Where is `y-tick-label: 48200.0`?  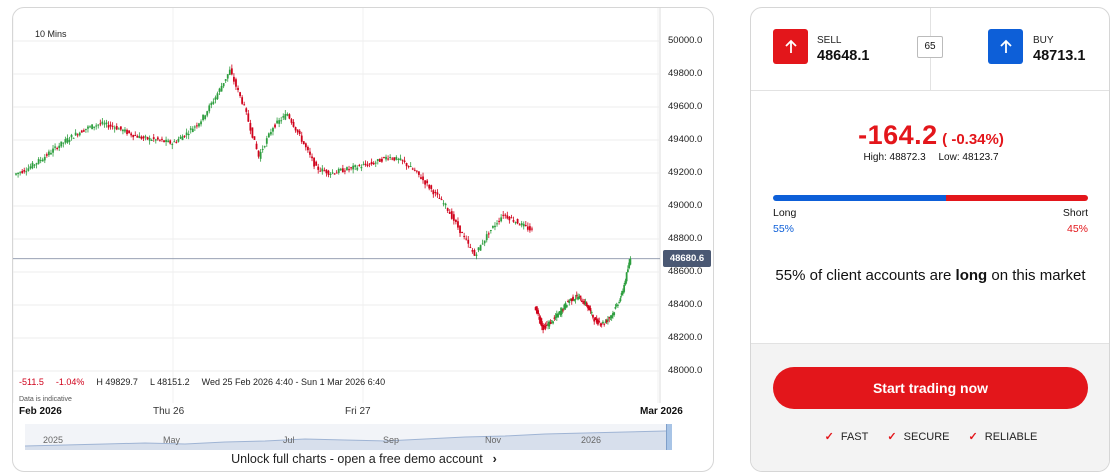 y-tick-label: 48200.0 is located at coordinates (685, 337).